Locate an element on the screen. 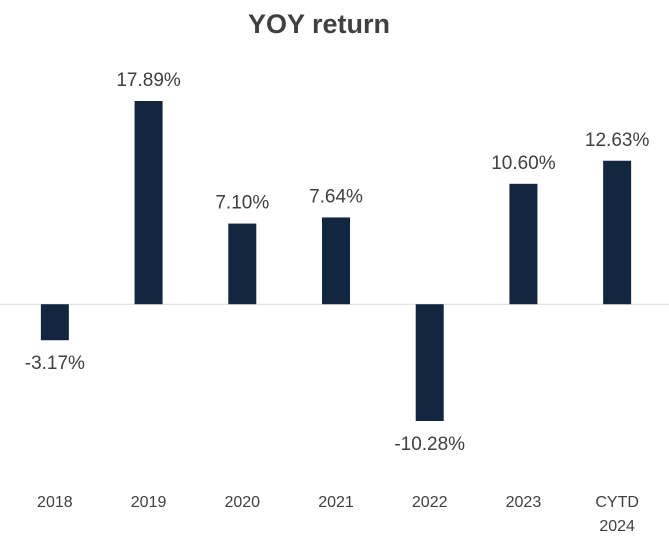  x-tick-label: 2018 is located at coordinates (55, 502).